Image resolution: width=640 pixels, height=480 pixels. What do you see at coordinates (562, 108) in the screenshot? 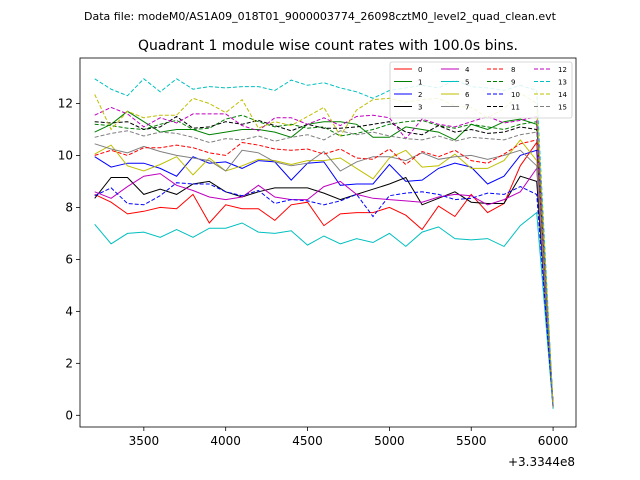
I see `legend-label-15: 15` at bounding box center [562, 108].